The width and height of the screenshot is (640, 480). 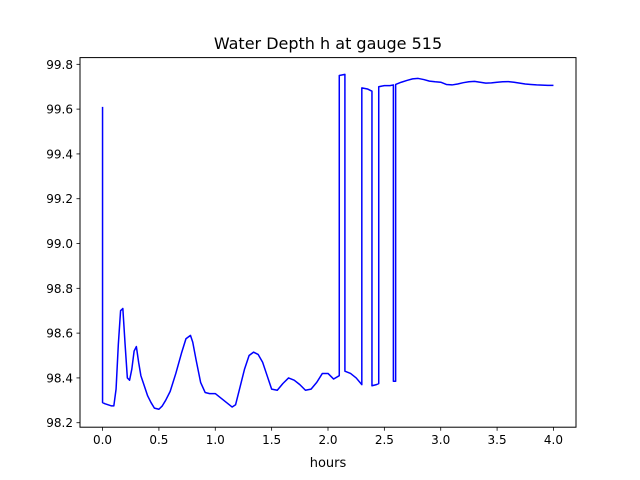 I want to click on x-tick-label: 3.5, so click(x=497, y=440).